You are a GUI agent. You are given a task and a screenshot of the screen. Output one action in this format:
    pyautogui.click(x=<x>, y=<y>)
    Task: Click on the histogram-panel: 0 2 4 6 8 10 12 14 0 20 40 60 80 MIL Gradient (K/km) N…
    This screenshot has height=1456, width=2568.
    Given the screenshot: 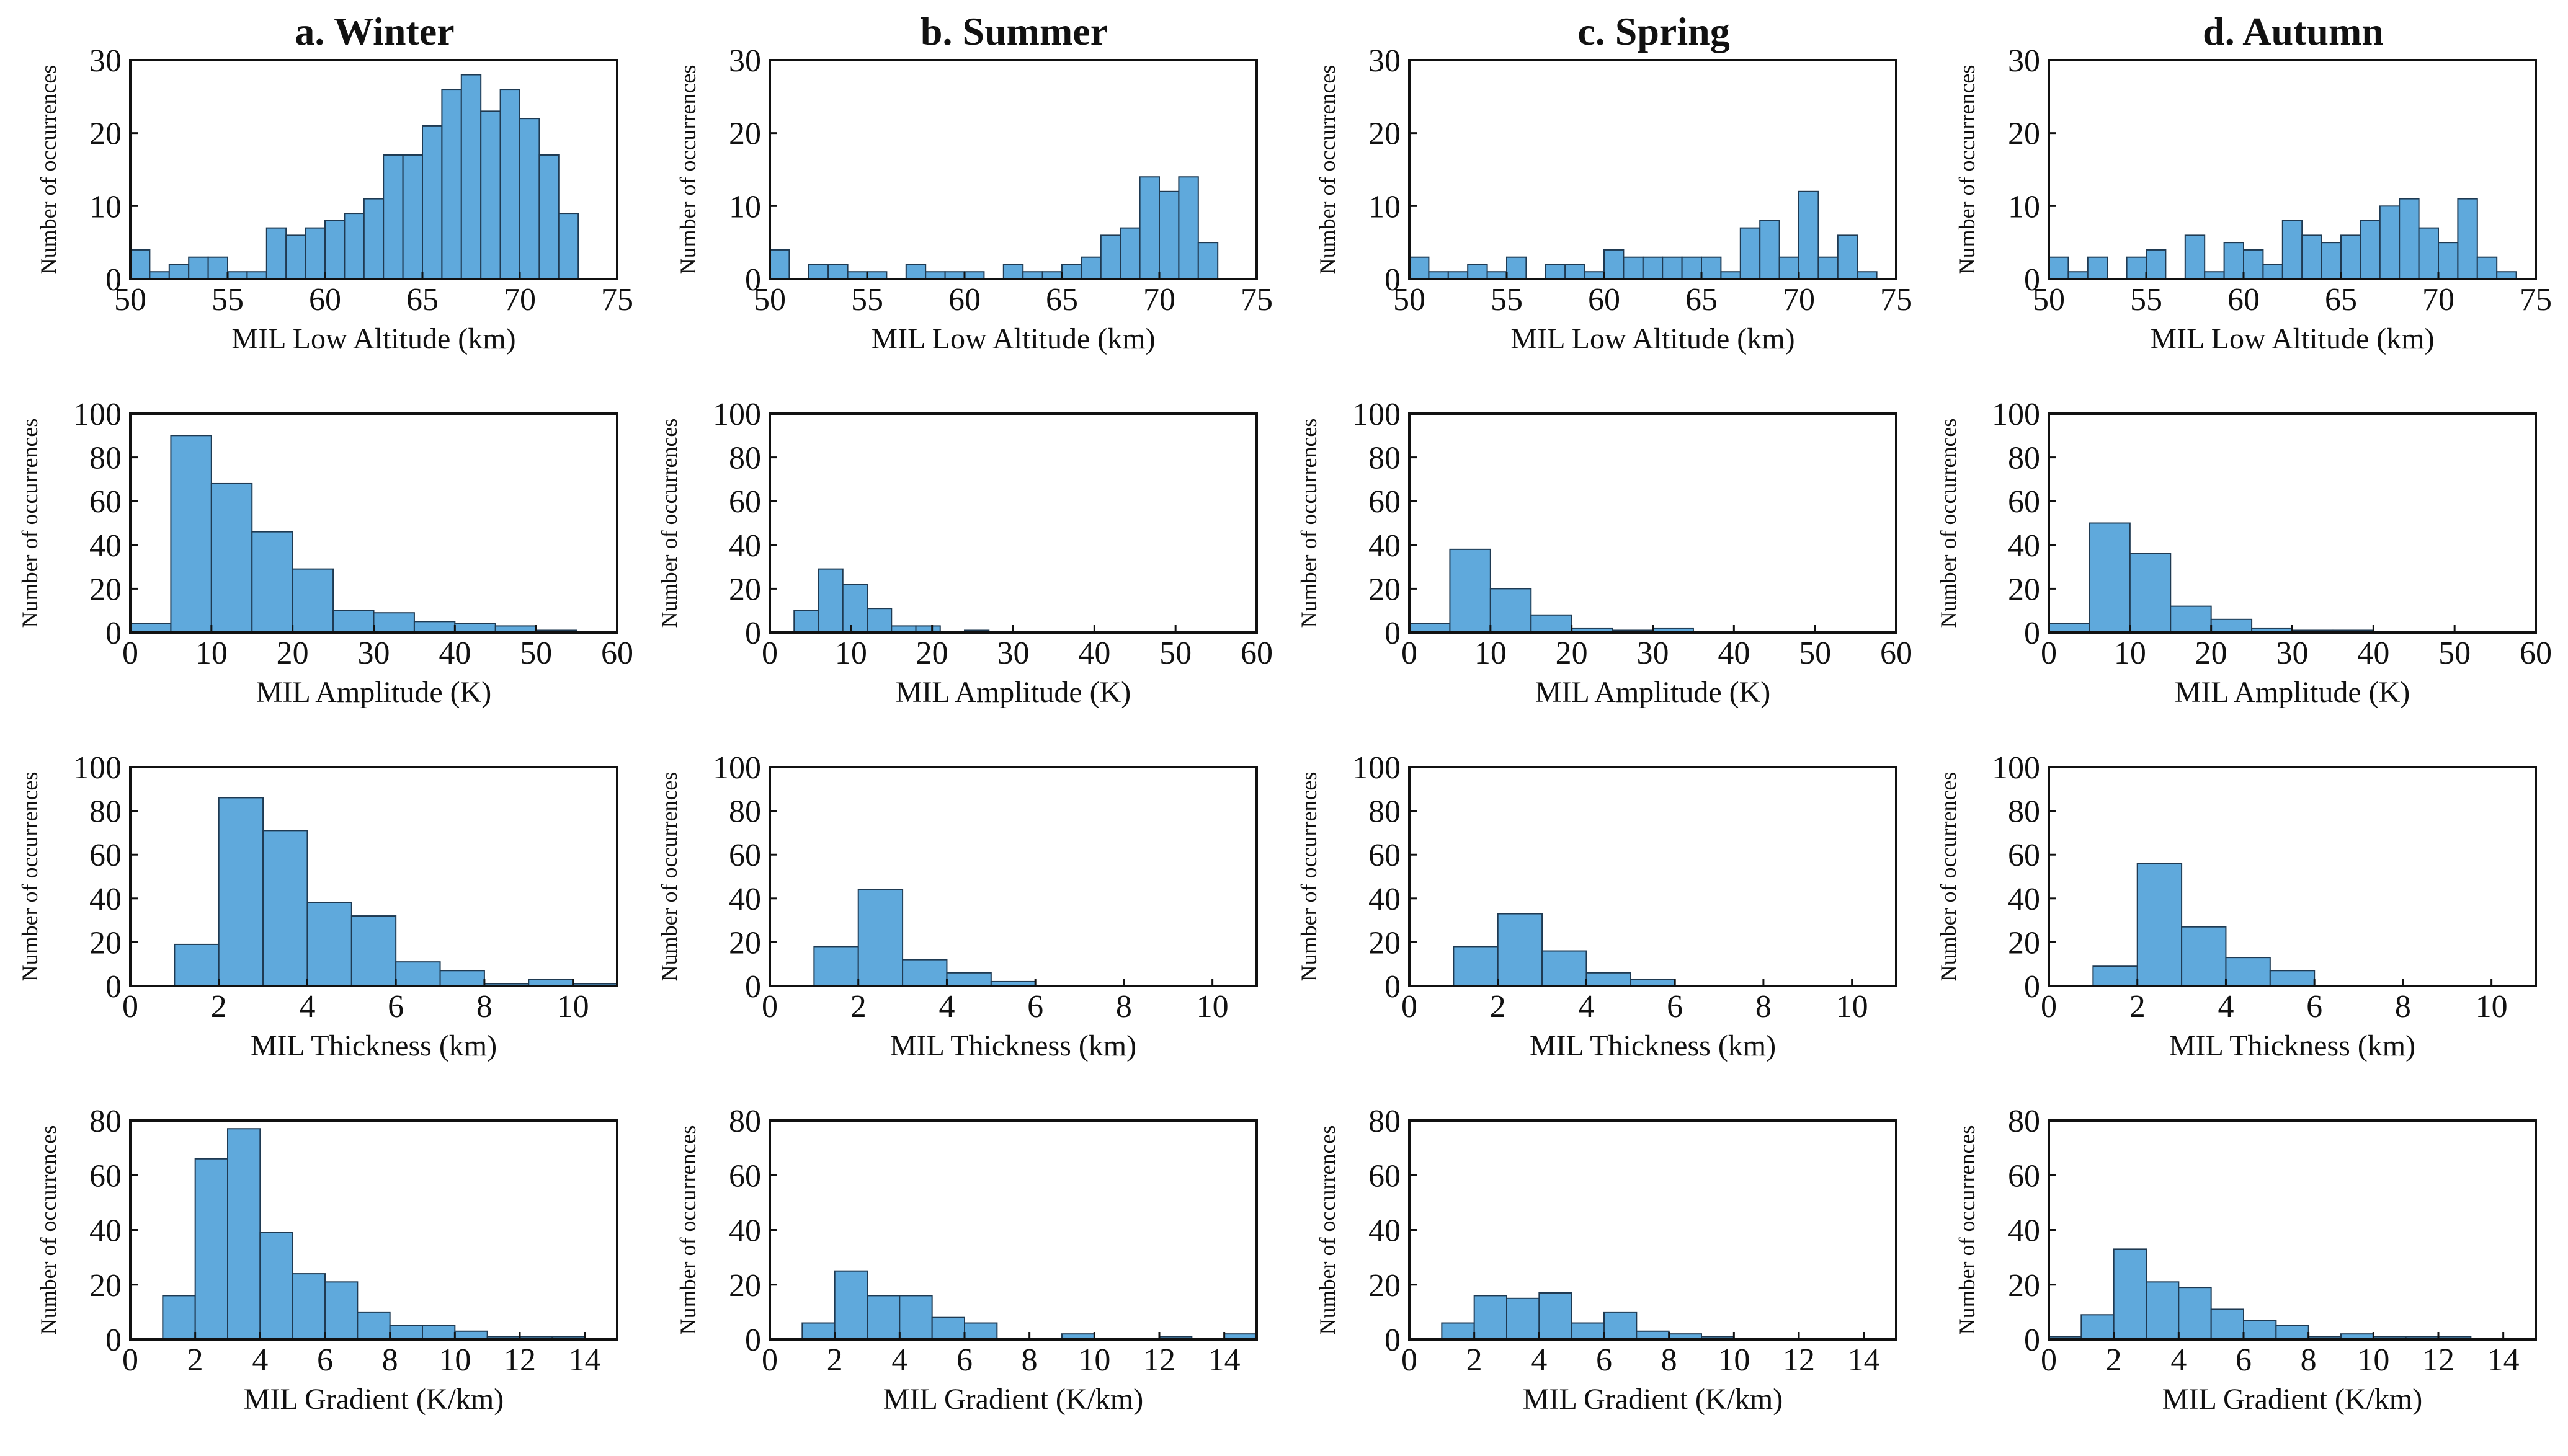 What is the action you would take?
    pyautogui.click(x=966, y=1260)
    